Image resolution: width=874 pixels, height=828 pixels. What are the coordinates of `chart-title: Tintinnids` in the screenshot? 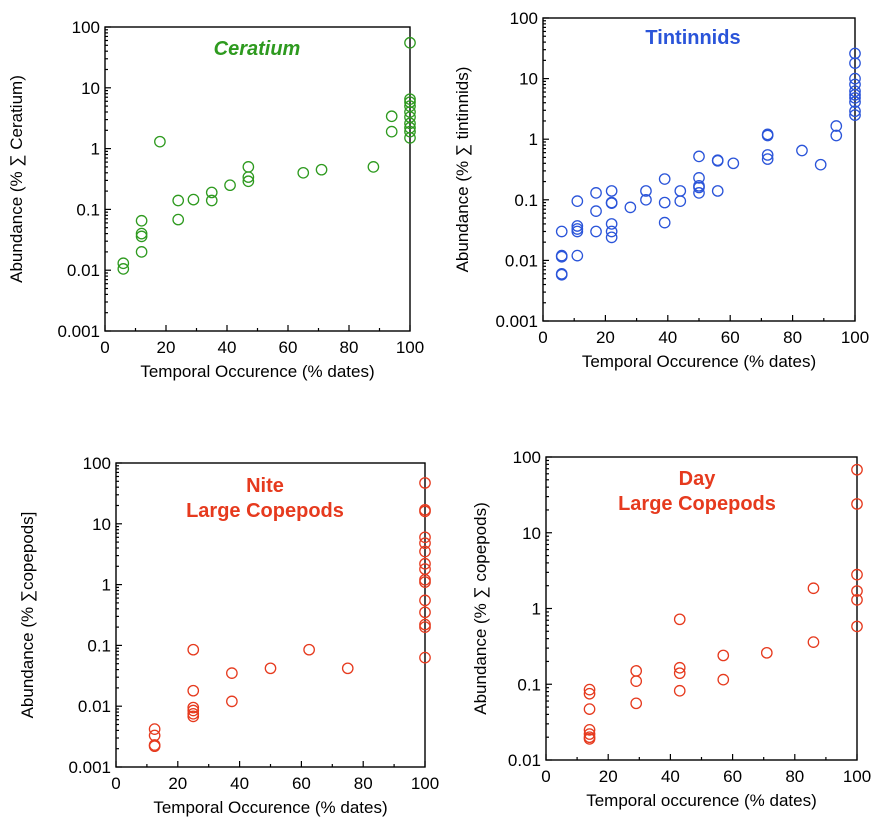 It's located at (692, 38).